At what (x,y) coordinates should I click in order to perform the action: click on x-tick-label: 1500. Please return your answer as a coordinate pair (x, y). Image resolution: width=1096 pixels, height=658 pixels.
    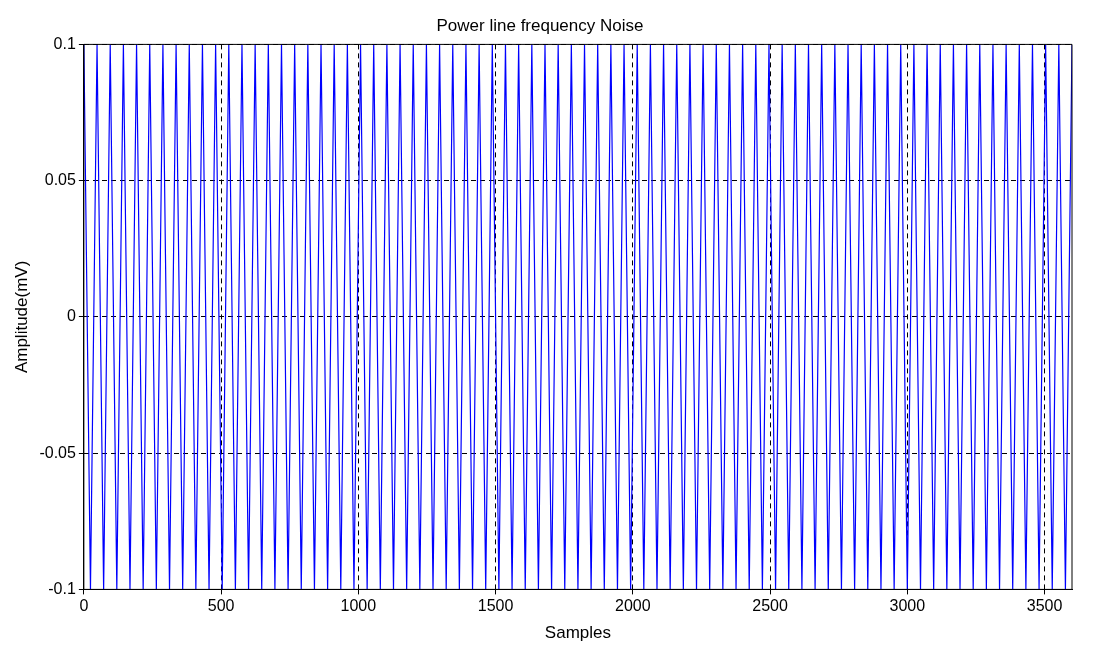
    Looking at the image, I should click on (495, 606).